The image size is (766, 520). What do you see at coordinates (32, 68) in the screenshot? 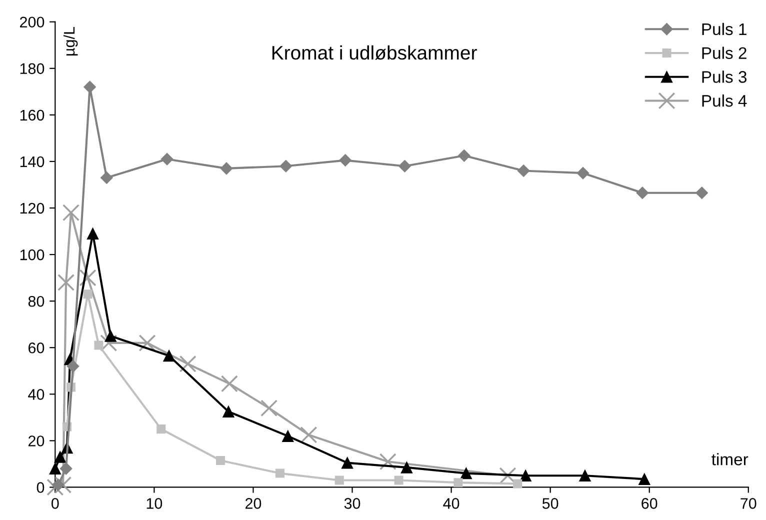
I see `y-tick-label: 180` at bounding box center [32, 68].